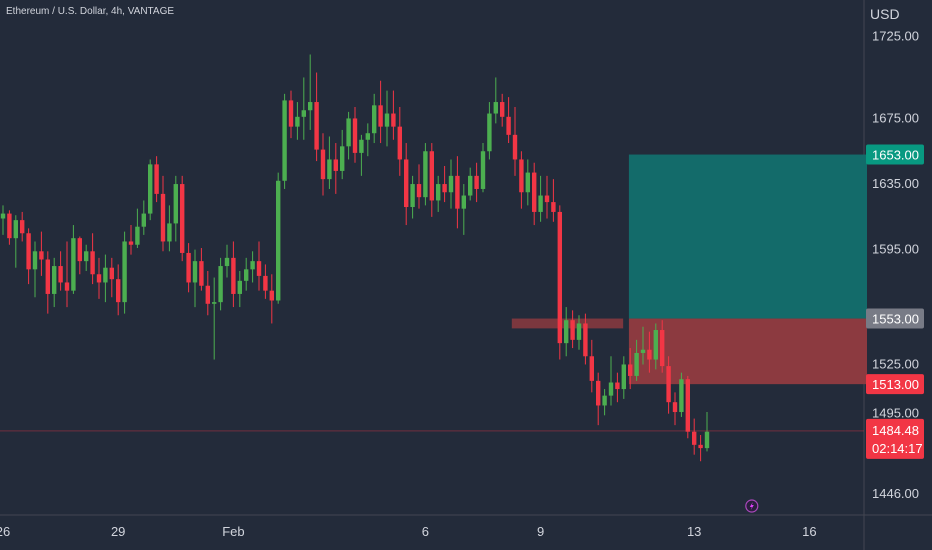 The image size is (932, 550). Describe the element at coordinates (747, 351) in the screenshot. I see `stop-zone` at that location.